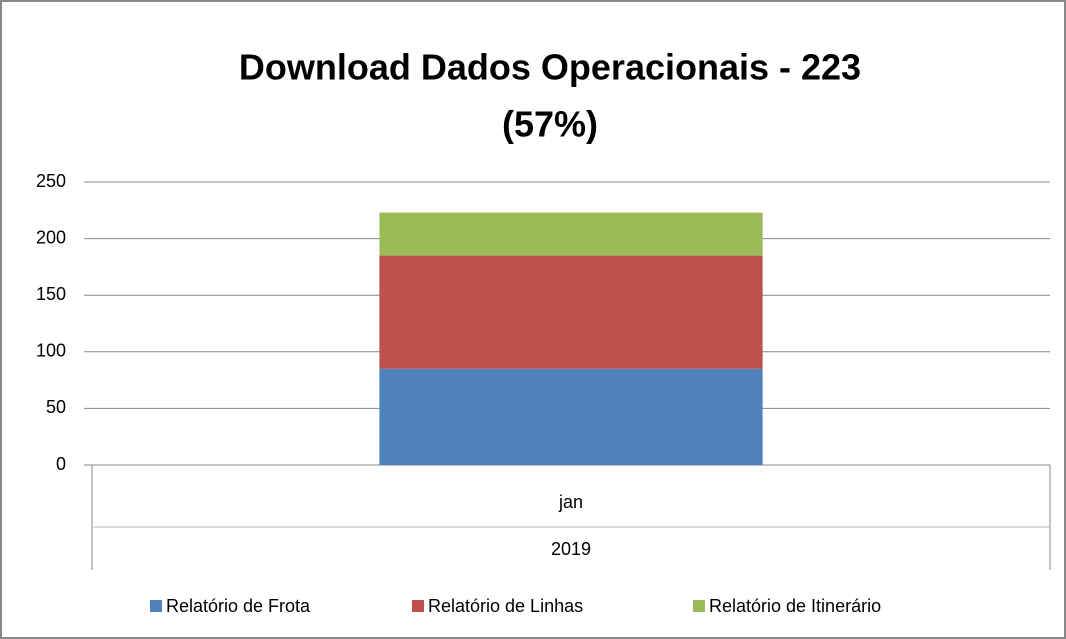  Describe the element at coordinates (51, 237) in the screenshot. I see `y-tick-label: 200` at that location.